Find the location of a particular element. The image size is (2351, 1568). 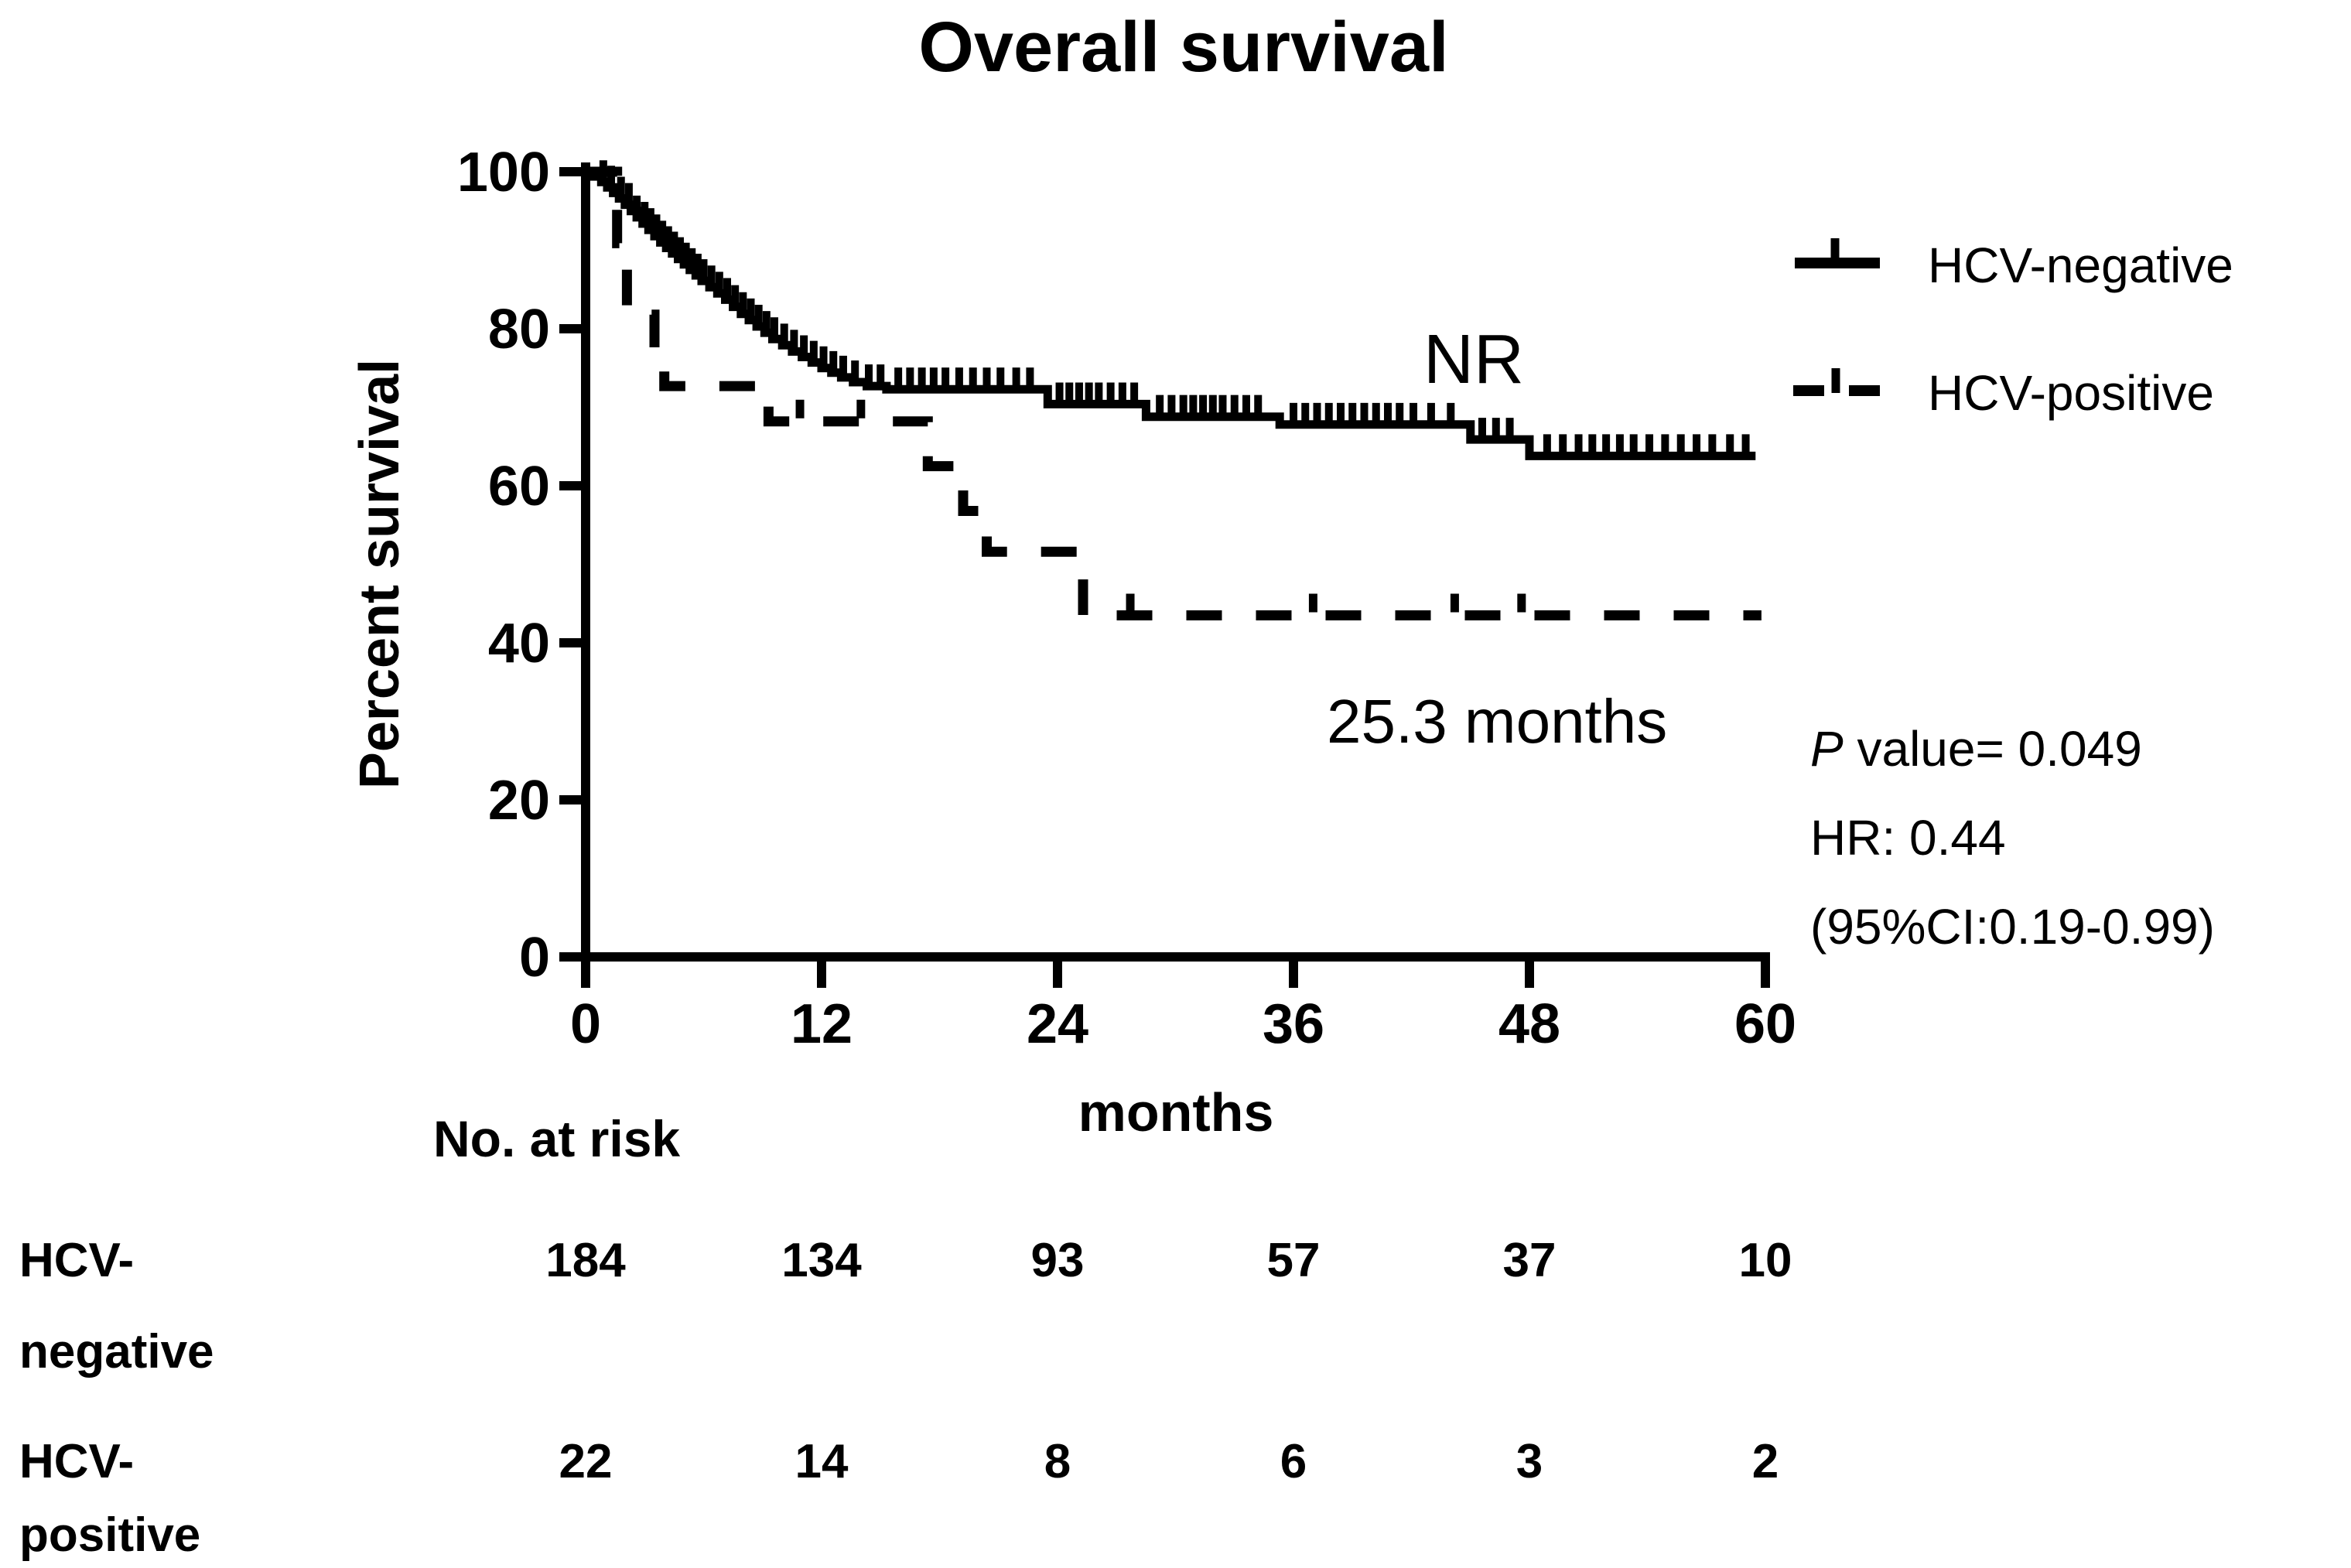

risk-value: 184 is located at coordinates (585, 1260).